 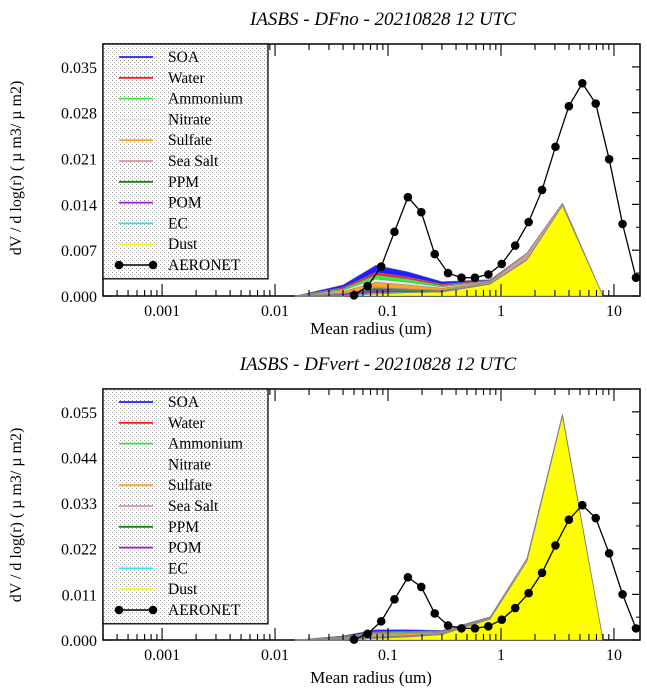 I want to click on y-tick-label: 0.055, so click(x=79, y=413).